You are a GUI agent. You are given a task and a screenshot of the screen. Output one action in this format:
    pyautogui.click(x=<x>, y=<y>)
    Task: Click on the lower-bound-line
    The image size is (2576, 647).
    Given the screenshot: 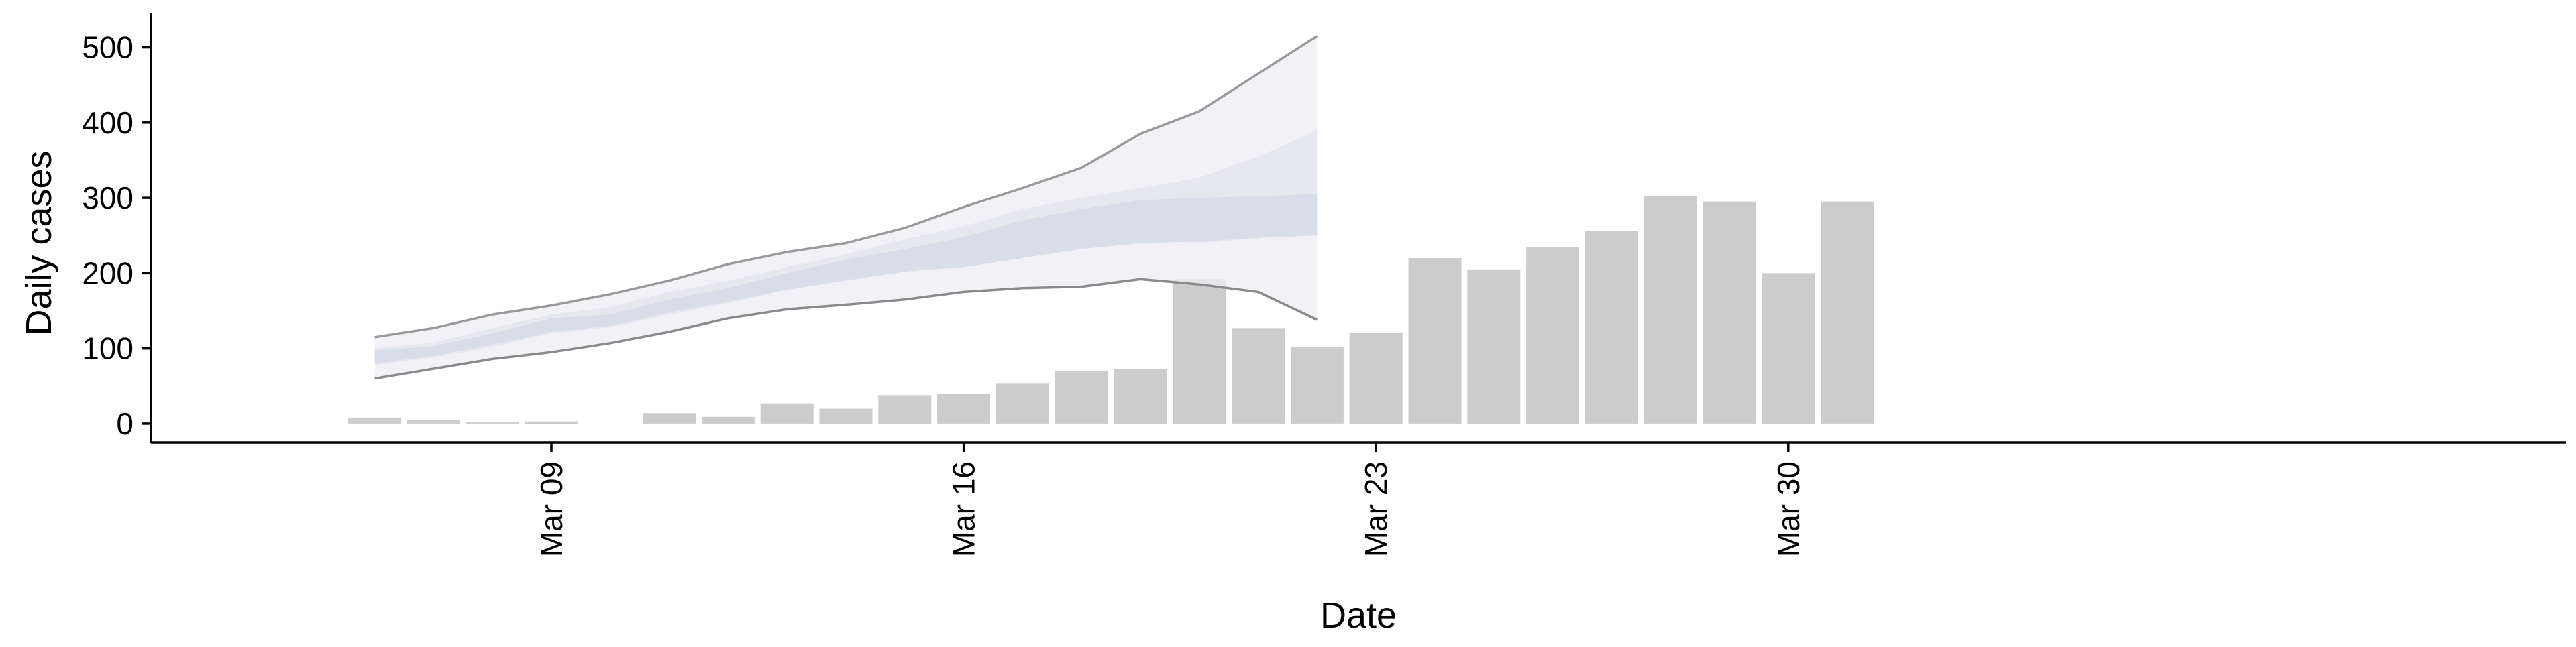 What is the action you would take?
    pyautogui.click(x=846, y=329)
    